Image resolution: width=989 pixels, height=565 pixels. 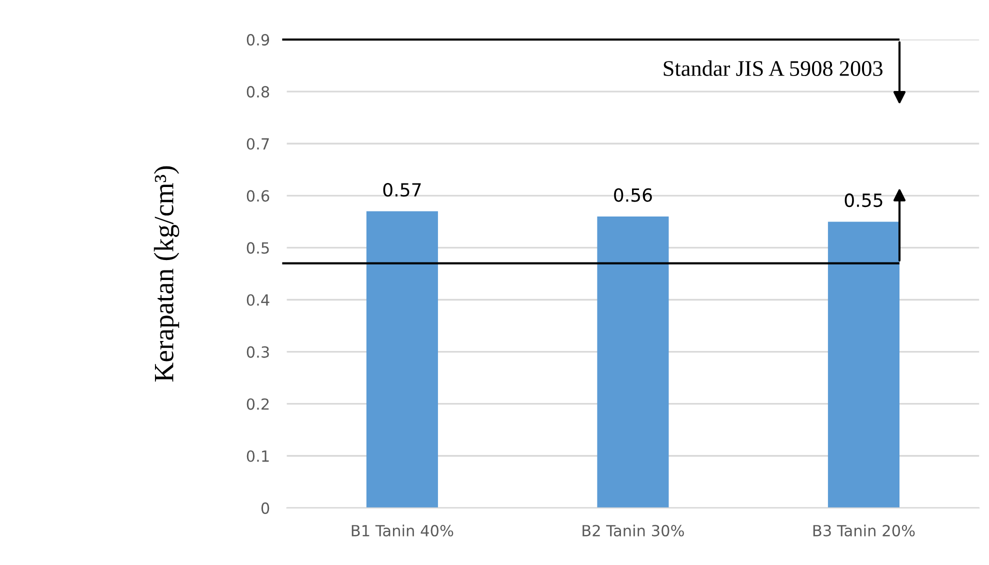 I want to click on y-tick-label: 0.3, so click(x=257, y=352).